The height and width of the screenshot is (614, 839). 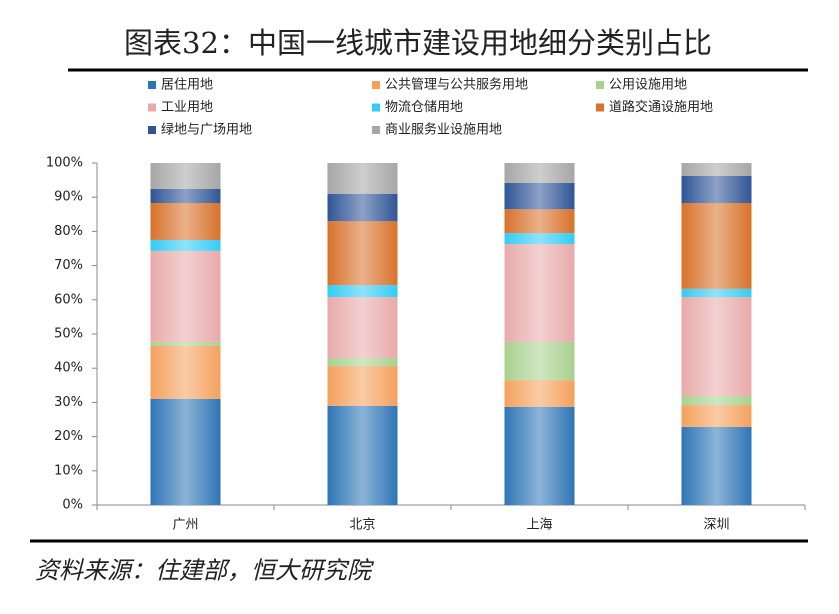 I want to click on y-tick-label: 30%, so click(x=68, y=402).